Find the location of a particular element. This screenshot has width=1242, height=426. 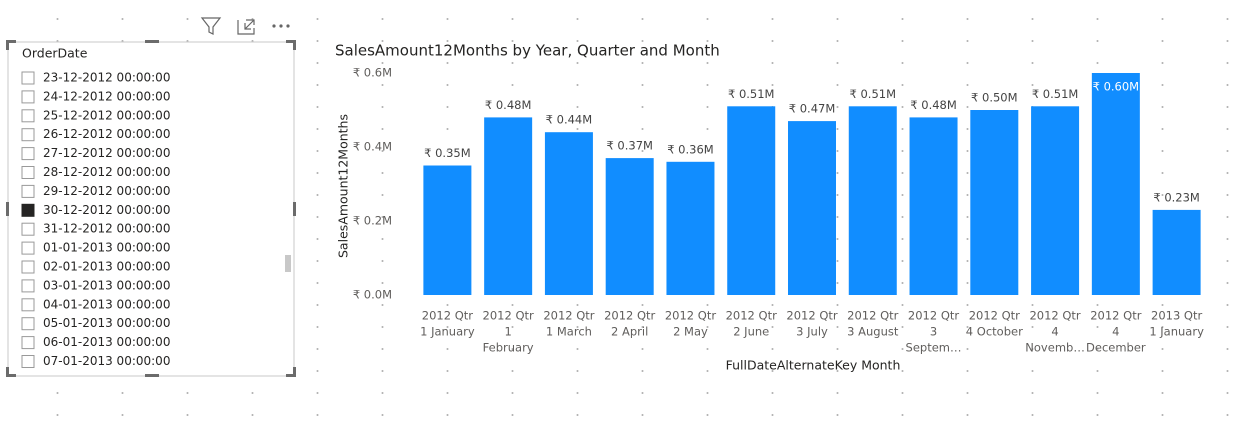

slicer-item: 04-01-2013 00:00:00 is located at coordinates (106, 304).